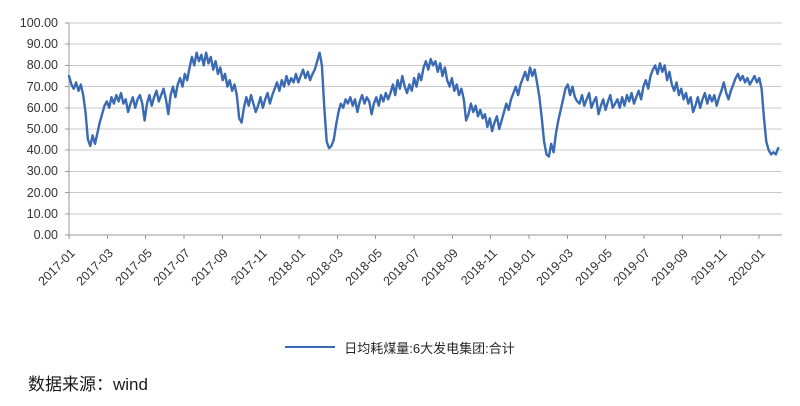  Describe the element at coordinates (310, 347) in the screenshot. I see `legend-line-marker` at that location.